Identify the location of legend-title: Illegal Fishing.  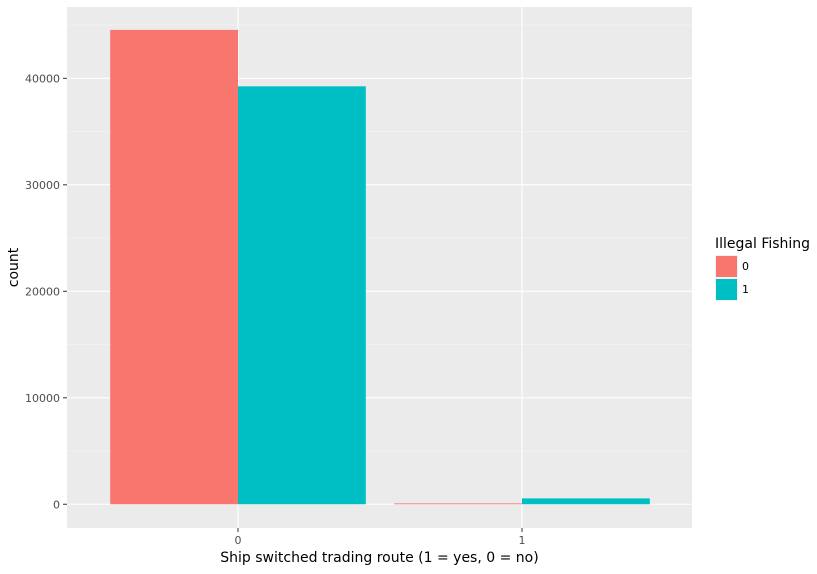
(762, 244).